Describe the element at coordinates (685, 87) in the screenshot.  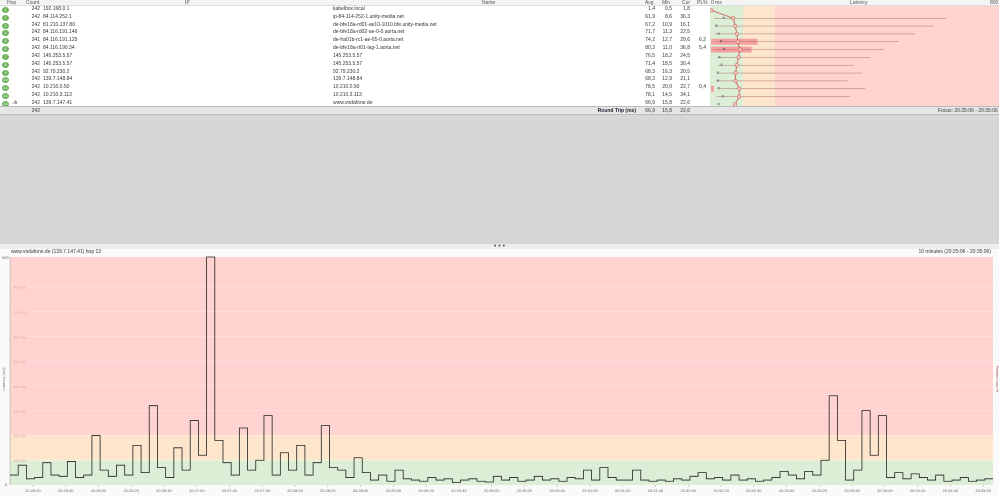
I see `hop-cur: 22,7` at that location.